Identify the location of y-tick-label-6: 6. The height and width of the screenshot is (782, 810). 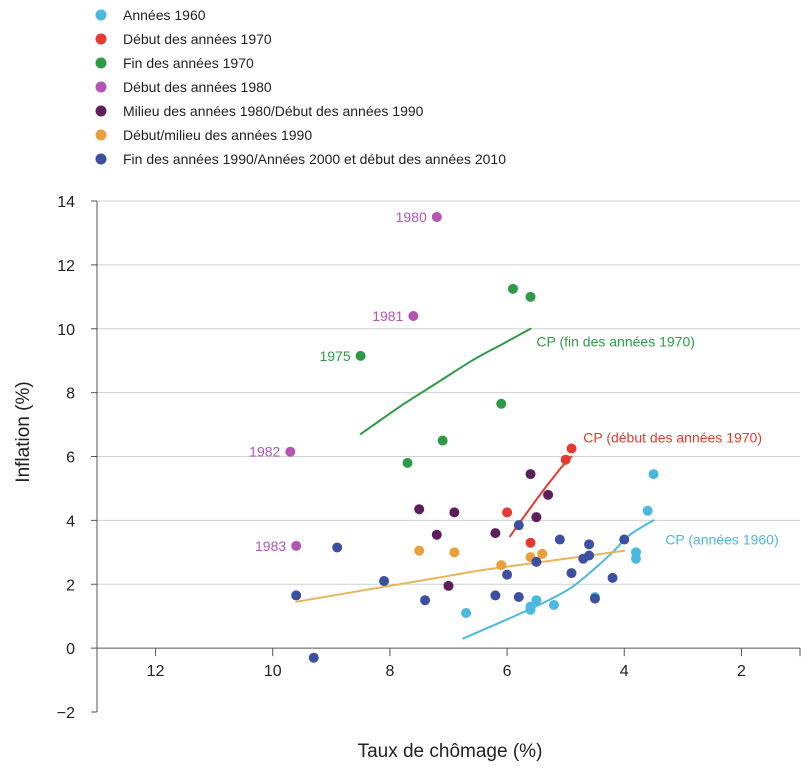
(70, 458).